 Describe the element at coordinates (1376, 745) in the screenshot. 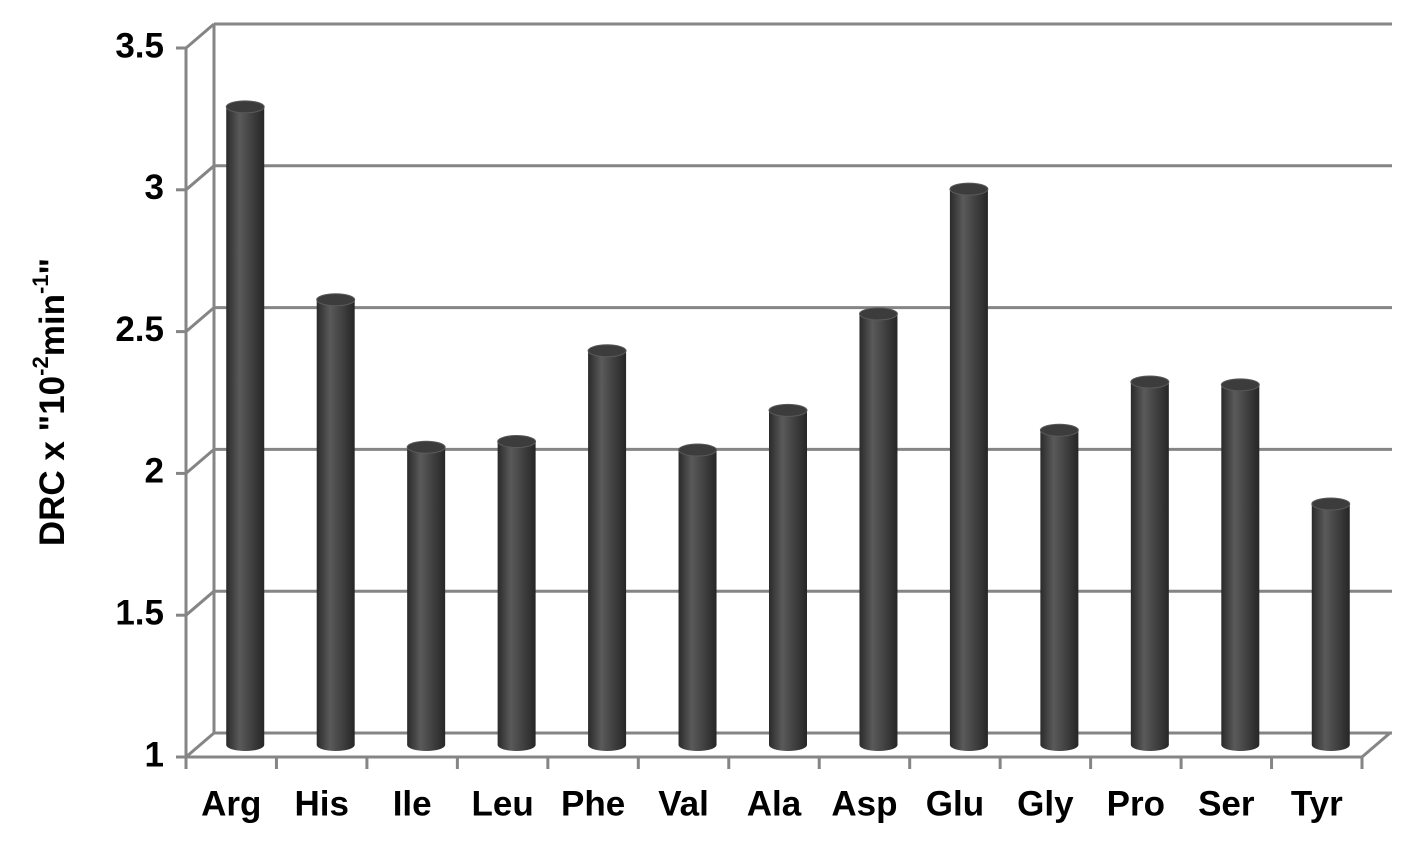

I see `floor-right` at that location.